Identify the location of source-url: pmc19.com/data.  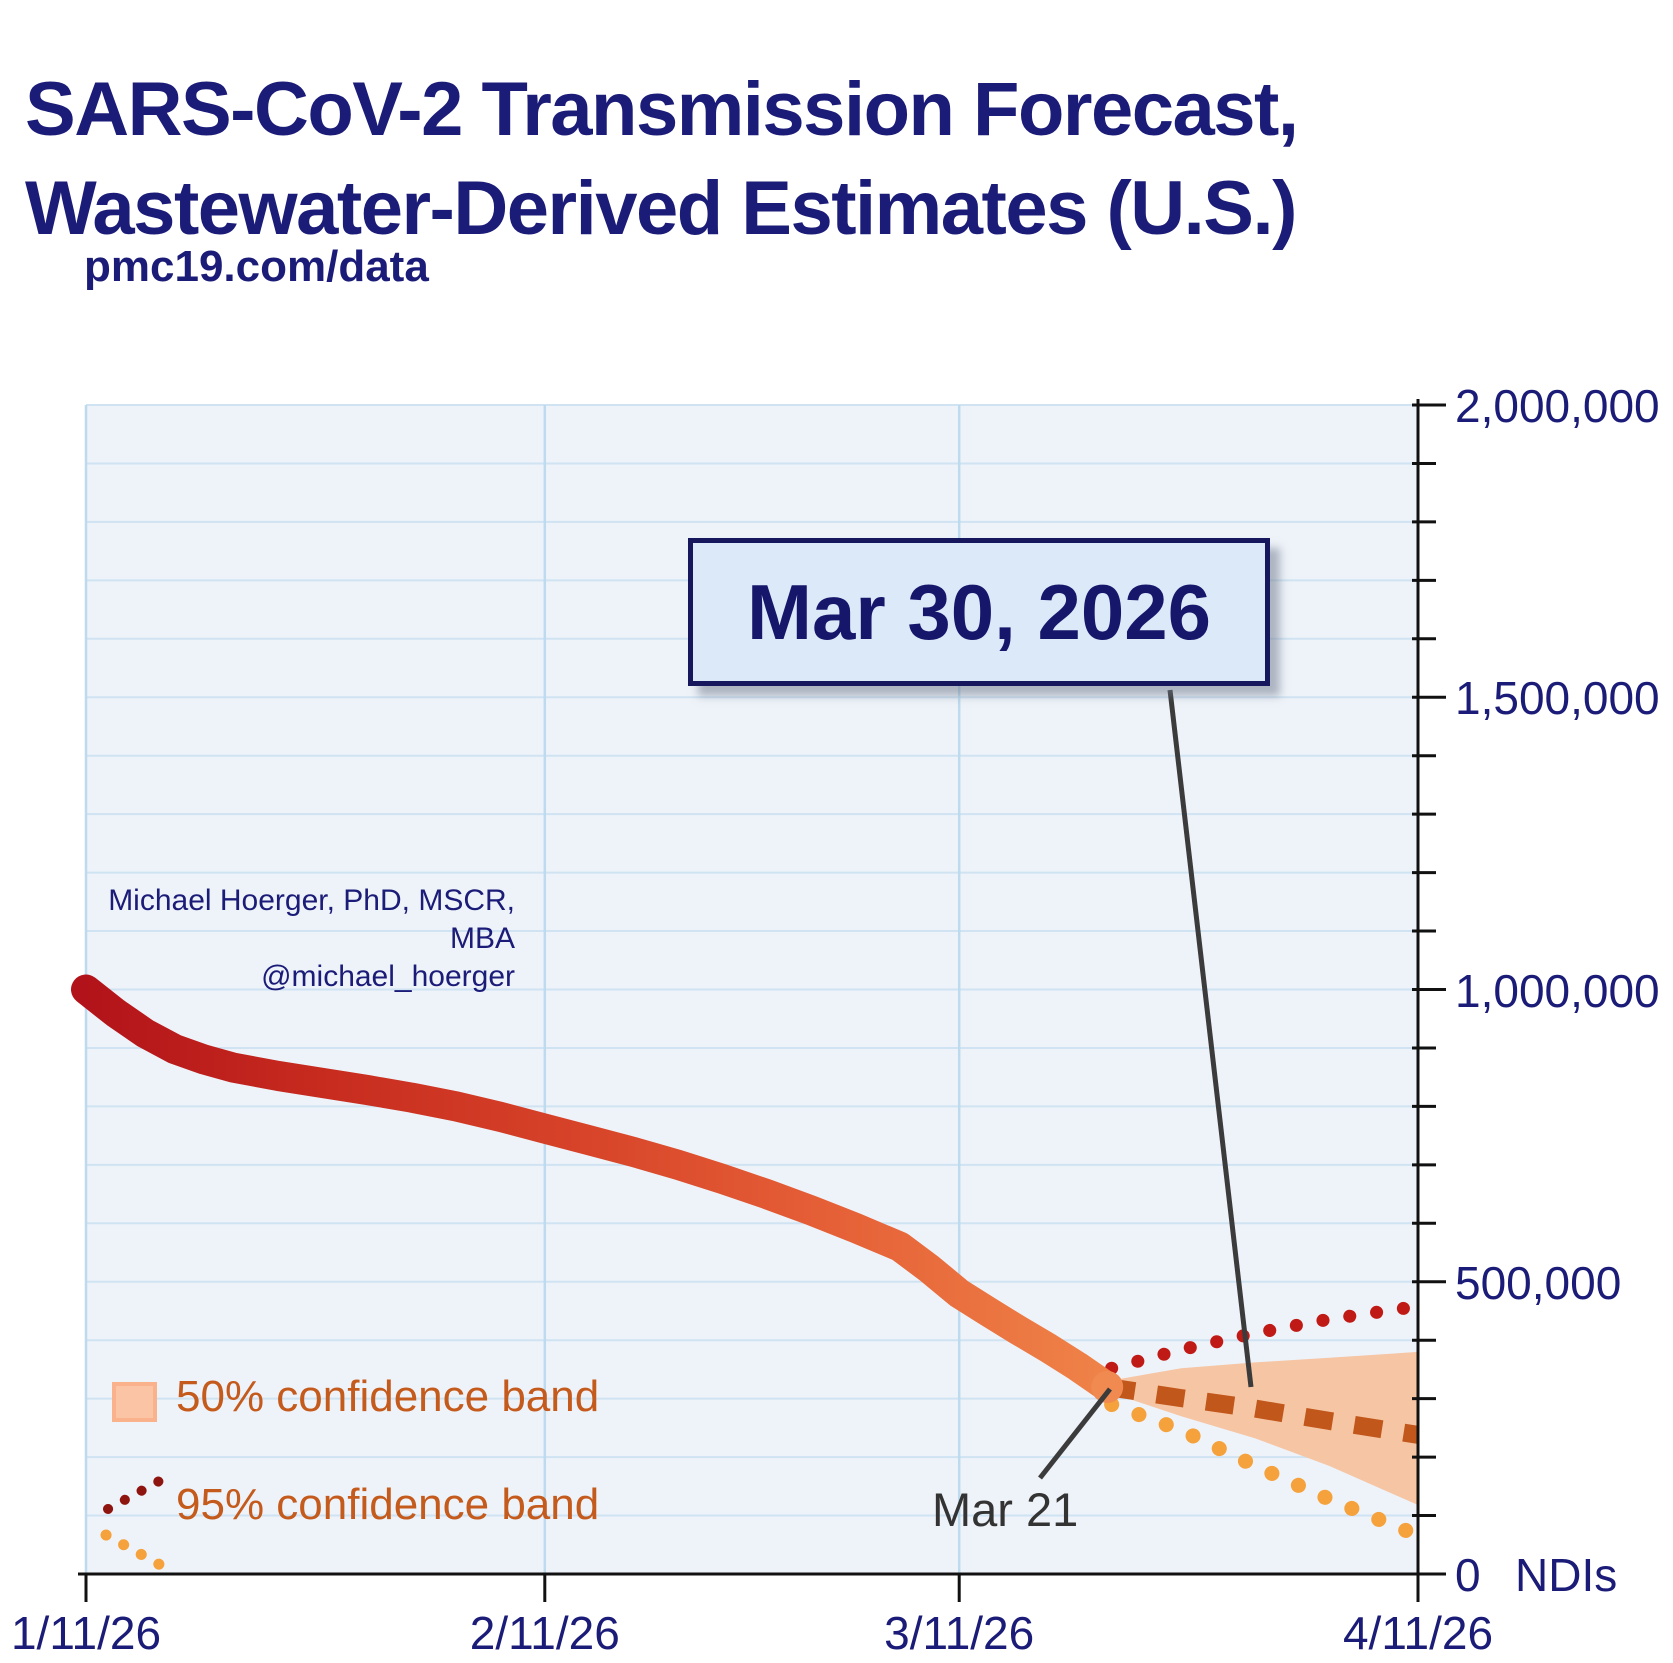
(256, 266).